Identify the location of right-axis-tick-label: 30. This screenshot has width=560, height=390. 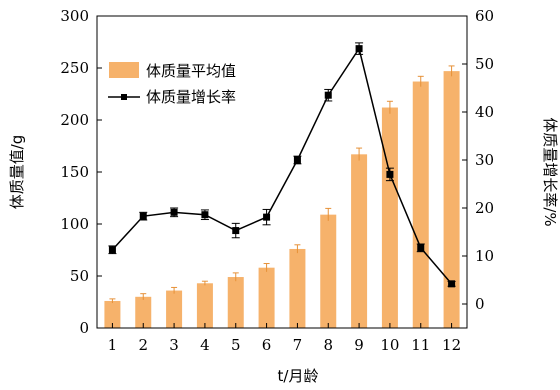
(484, 160).